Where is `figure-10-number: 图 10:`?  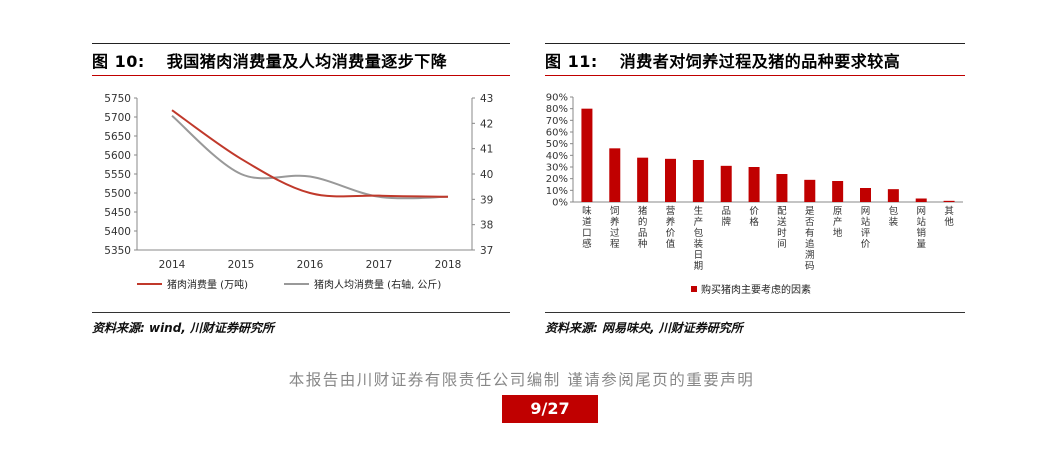 figure-10-number: 图 10: is located at coordinates (118, 61).